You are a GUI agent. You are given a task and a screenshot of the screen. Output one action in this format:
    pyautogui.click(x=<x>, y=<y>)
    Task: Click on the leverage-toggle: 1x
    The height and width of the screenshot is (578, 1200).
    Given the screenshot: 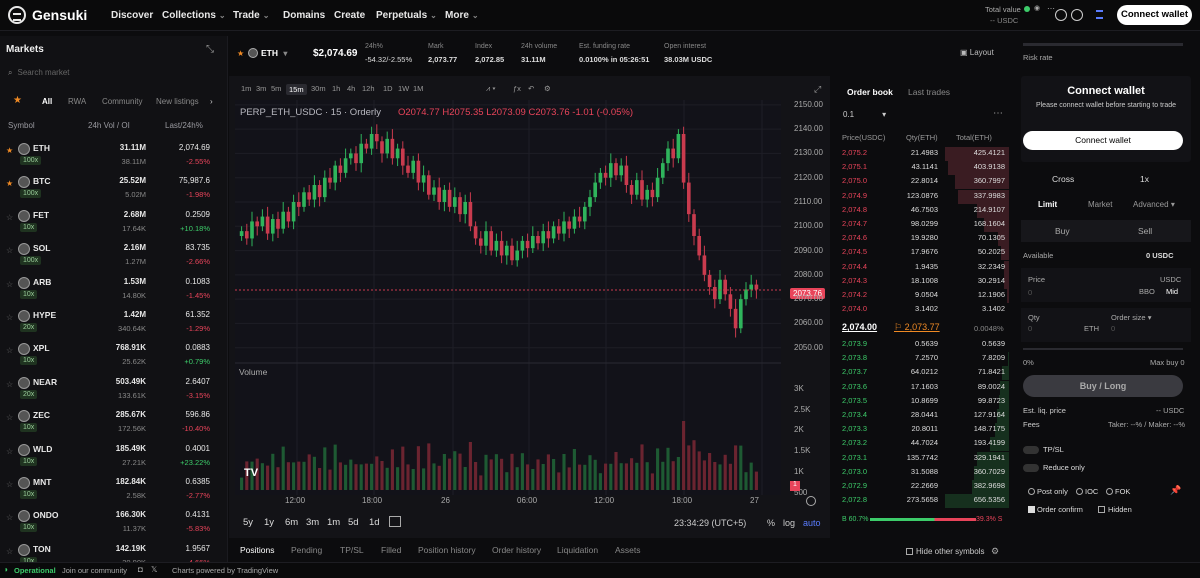 What is the action you would take?
    pyautogui.click(x=1144, y=179)
    